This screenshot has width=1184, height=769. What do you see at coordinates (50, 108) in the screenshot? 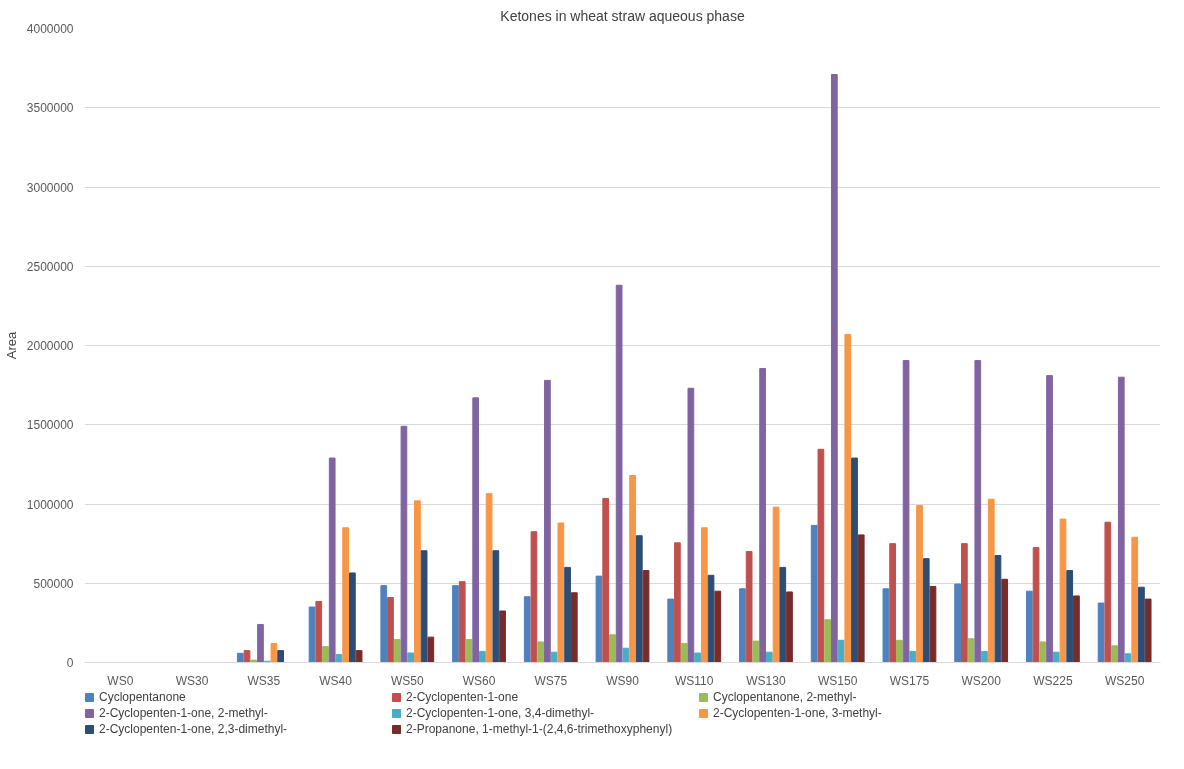
I see `y-tick-label: 3500000` at bounding box center [50, 108].